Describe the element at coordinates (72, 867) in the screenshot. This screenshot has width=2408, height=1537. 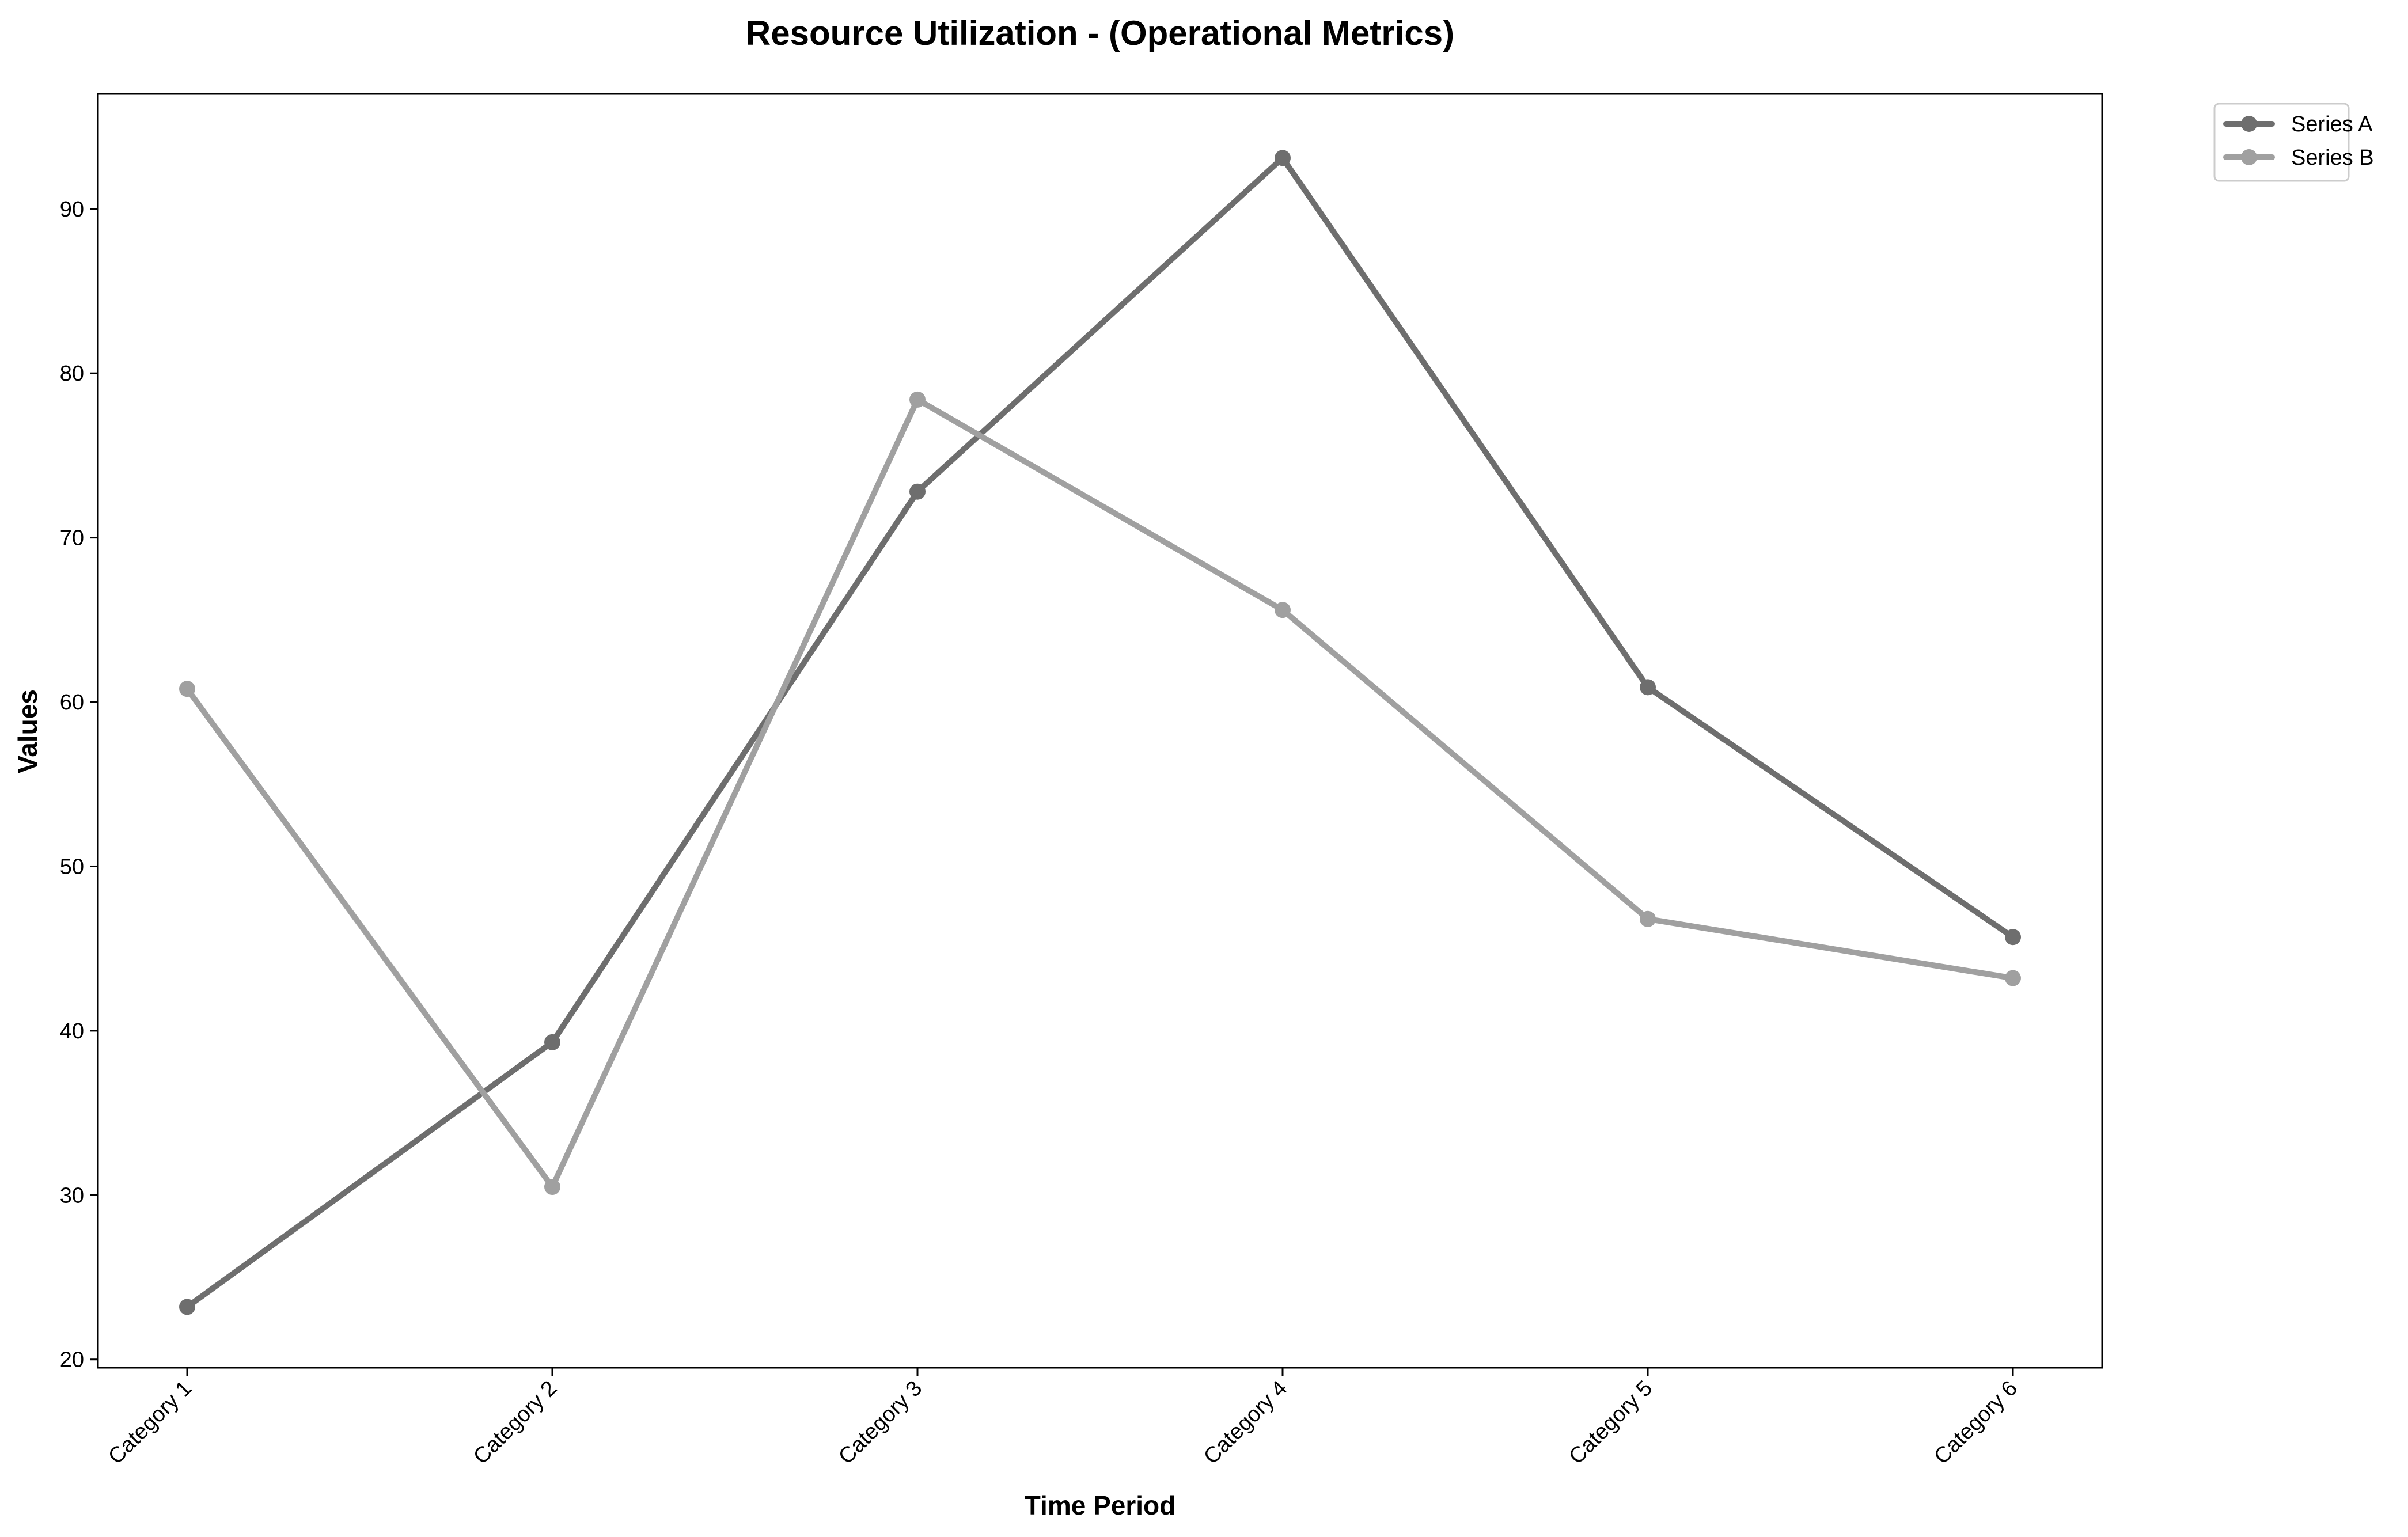
I see `y-tick-label: 50` at that location.